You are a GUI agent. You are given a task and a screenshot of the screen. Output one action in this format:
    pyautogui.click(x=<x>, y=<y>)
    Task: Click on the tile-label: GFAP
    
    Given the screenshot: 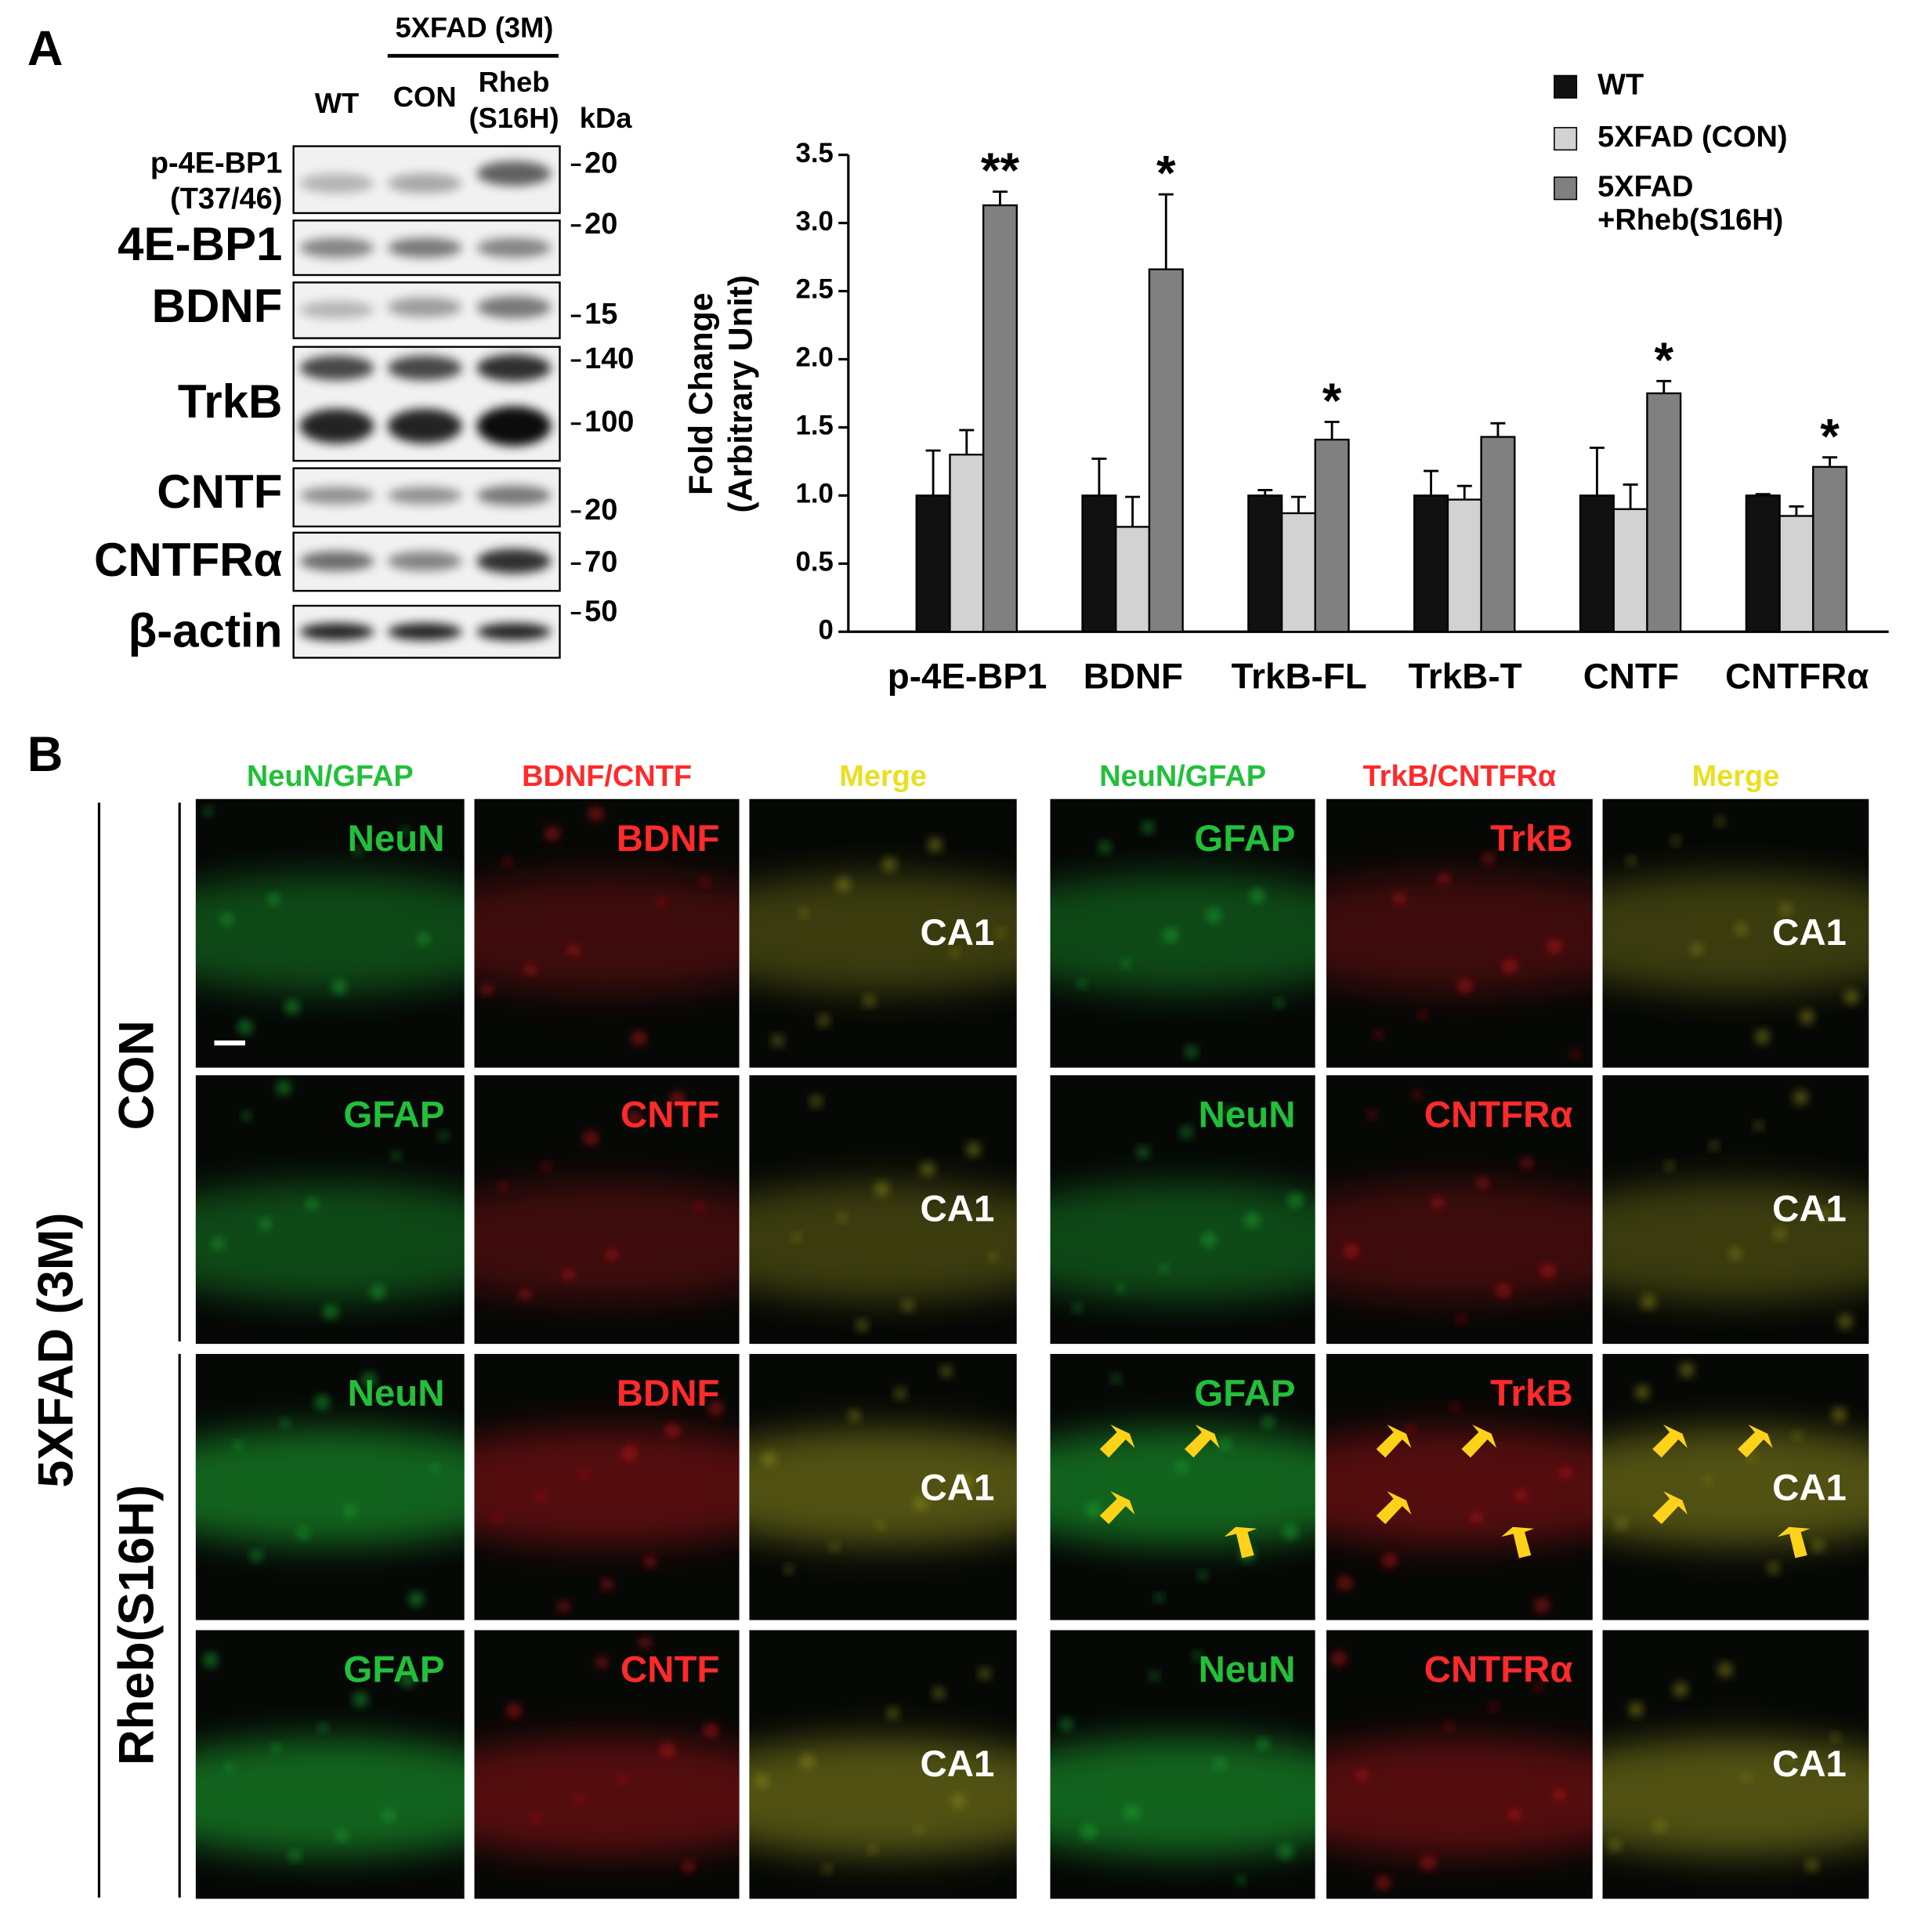 What is the action you would take?
    pyautogui.click(x=1244, y=1393)
    